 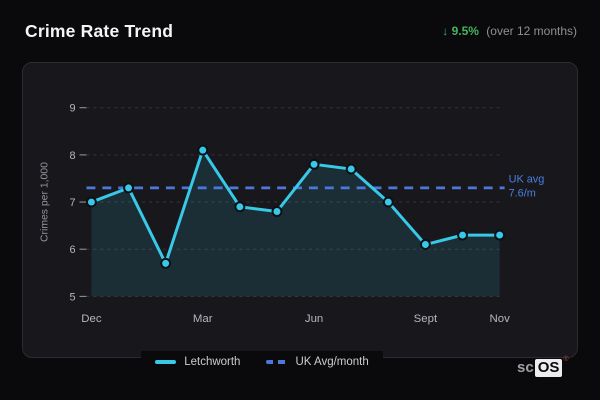 What do you see at coordinates (314, 319) in the screenshot?
I see `x-tick-label: Jun` at bounding box center [314, 319].